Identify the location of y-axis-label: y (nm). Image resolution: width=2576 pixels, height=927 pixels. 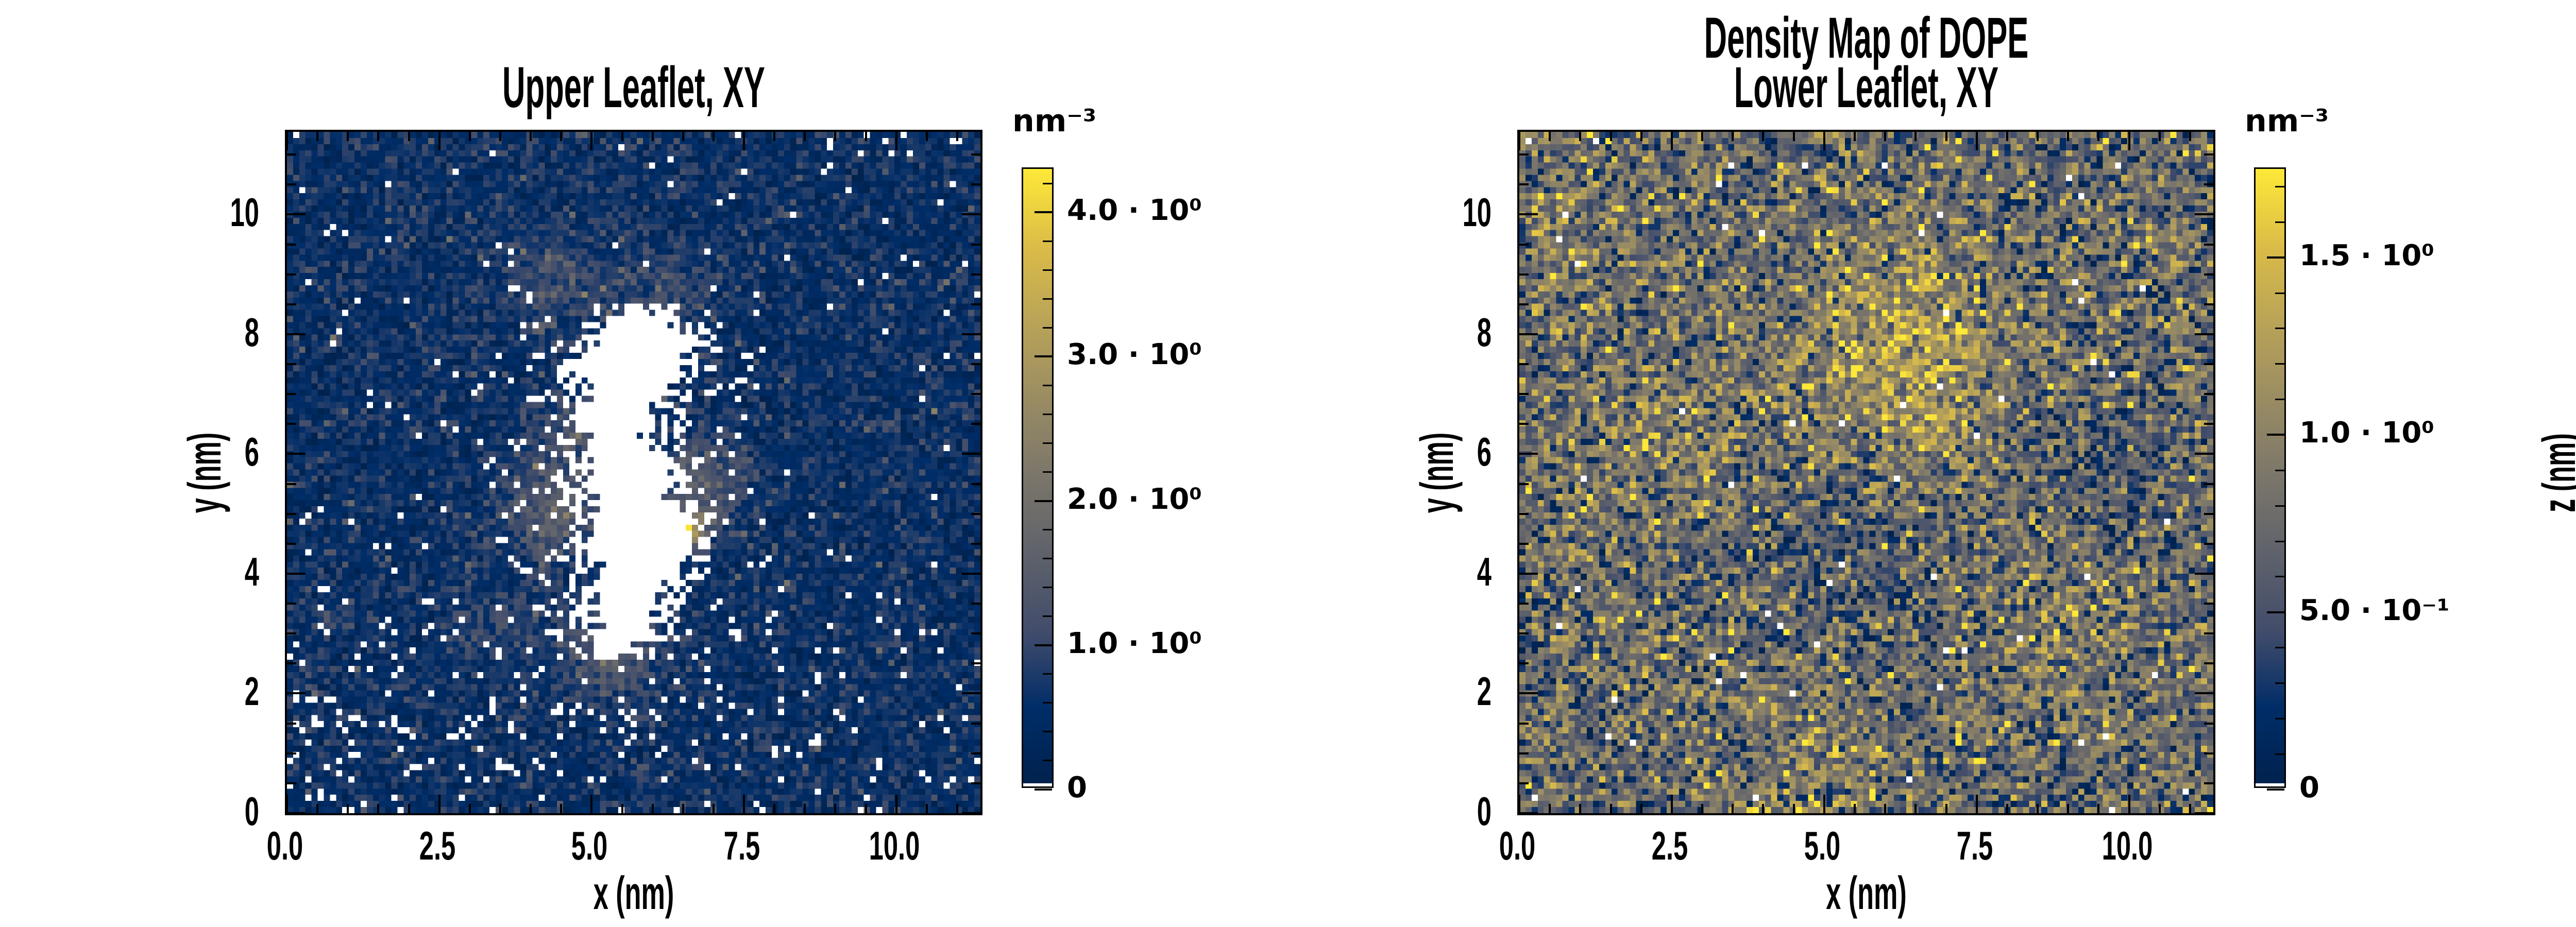
(1437, 472).